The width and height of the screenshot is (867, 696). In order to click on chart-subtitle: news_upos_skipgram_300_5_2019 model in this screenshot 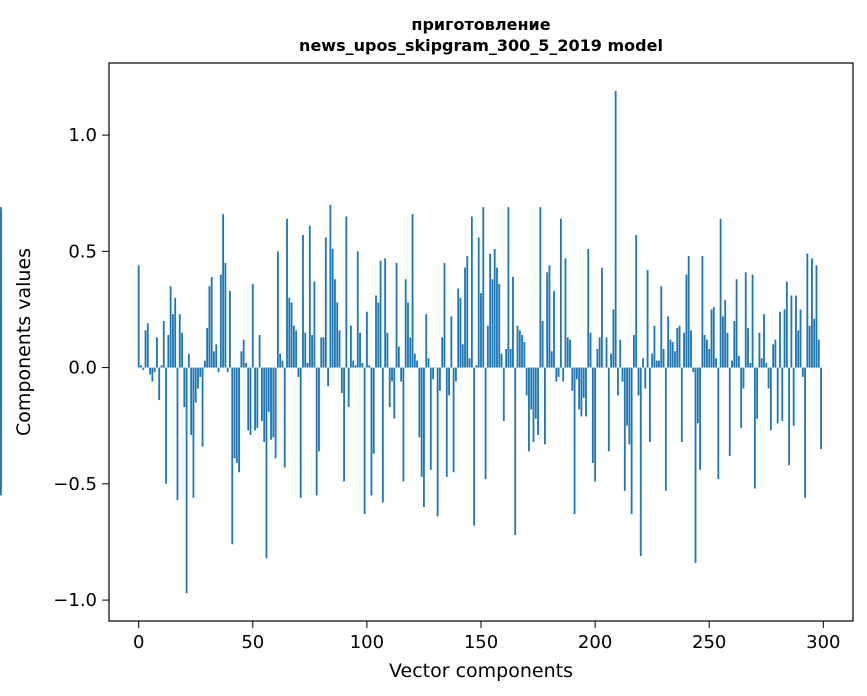, I will do `click(481, 45)`.